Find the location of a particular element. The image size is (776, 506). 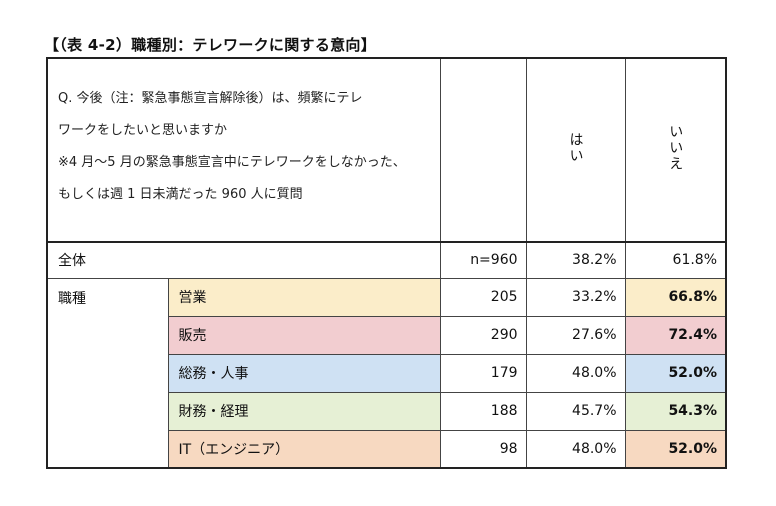

no-header-cell: いいえ is located at coordinates (676, 150).